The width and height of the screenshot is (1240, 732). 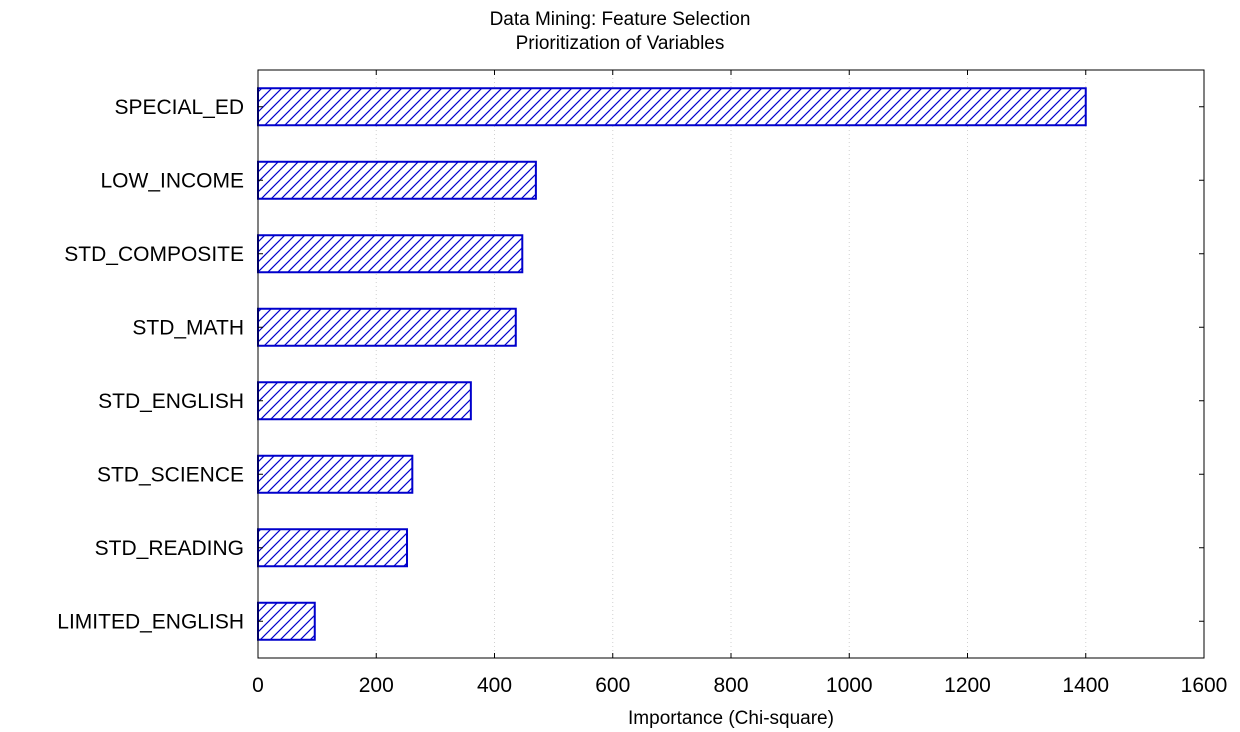 I want to click on y-category-label: STD_MATH, so click(x=188, y=327).